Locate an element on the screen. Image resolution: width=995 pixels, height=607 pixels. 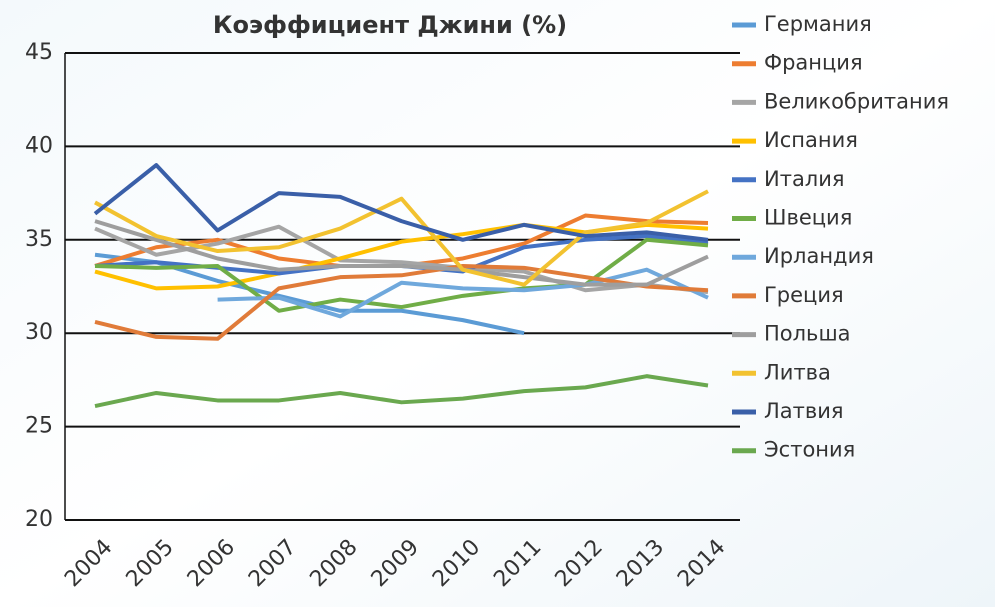
legend-label: Швеция is located at coordinates (808, 218).